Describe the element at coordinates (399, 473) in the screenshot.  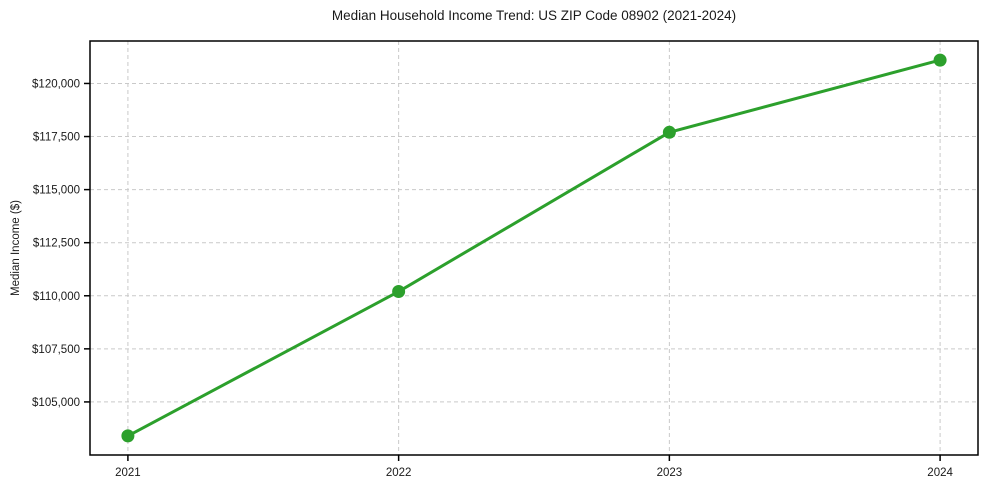
I see `x-tick-label: 2022` at that location.